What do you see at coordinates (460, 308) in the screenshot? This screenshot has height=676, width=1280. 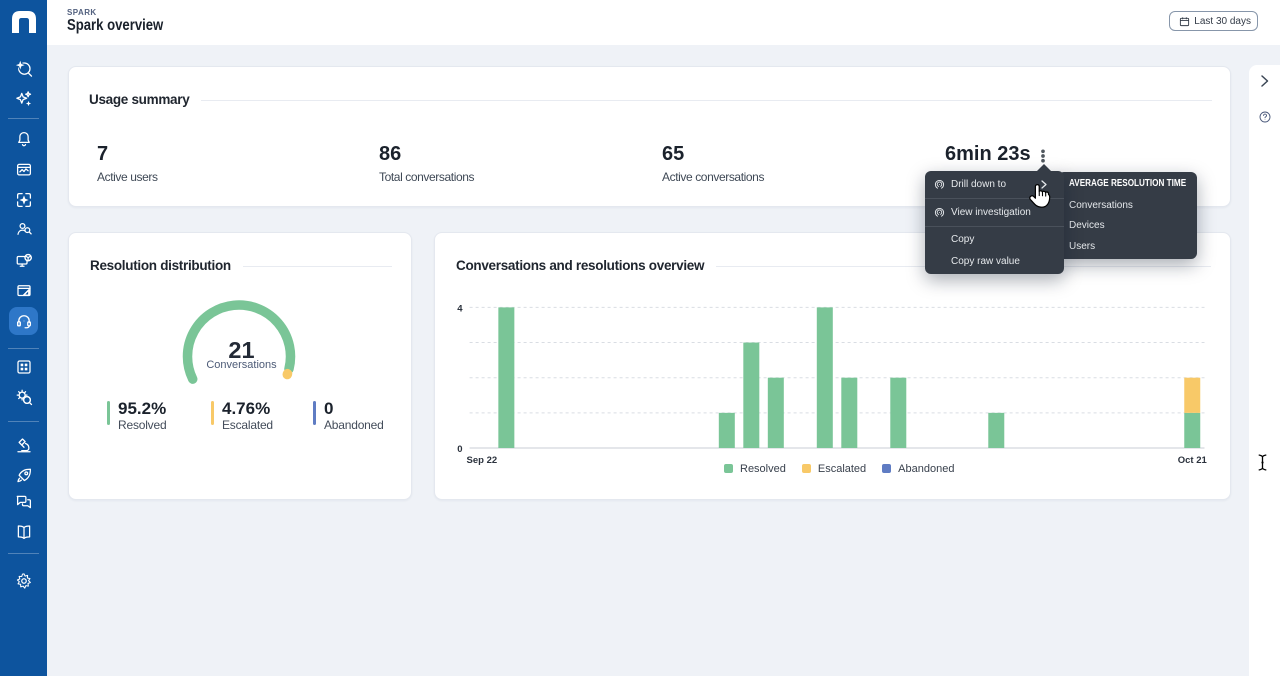 I see `svg-text: 4` at bounding box center [460, 308].